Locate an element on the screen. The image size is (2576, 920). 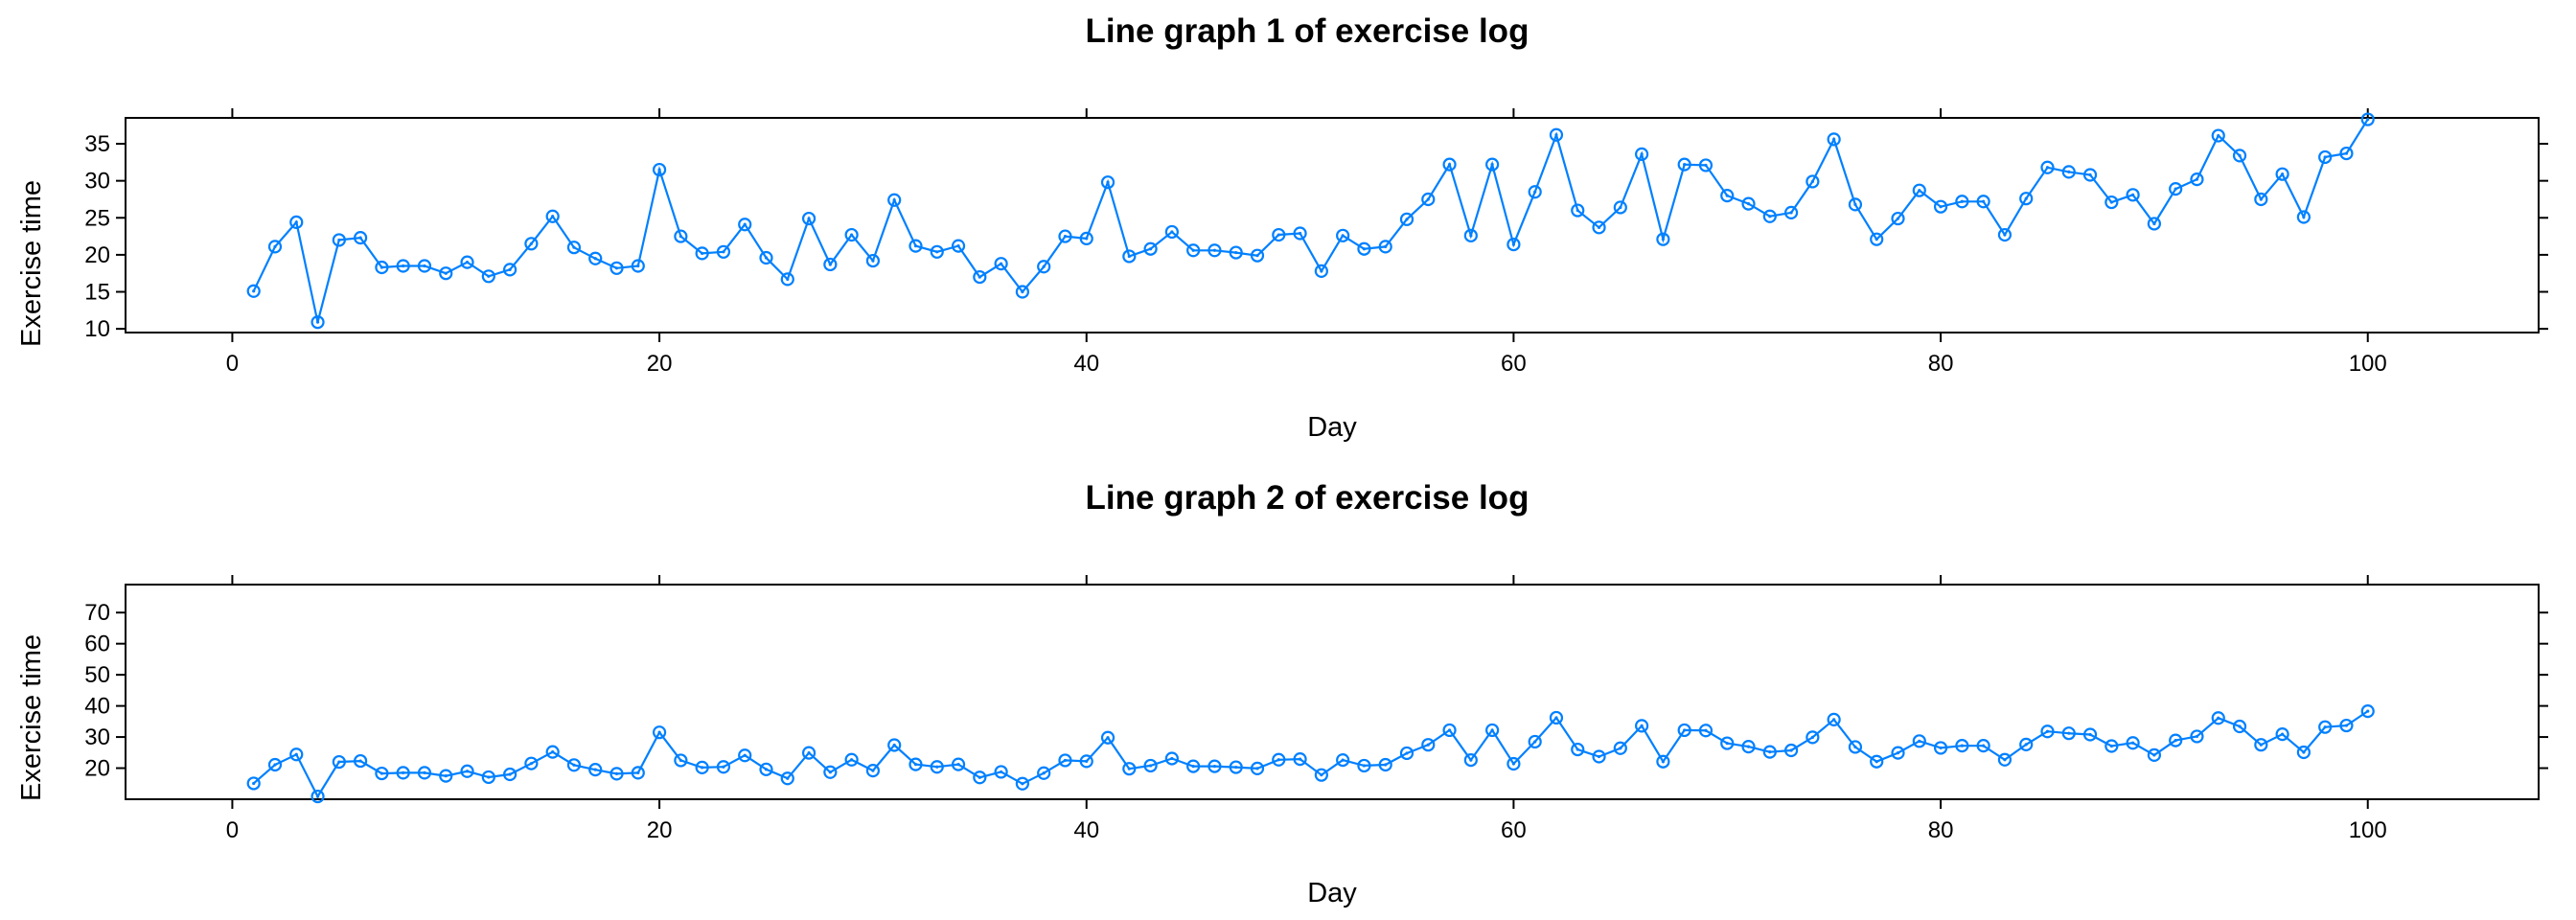
y-tick-label: 10 is located at coordinates (97, 329).